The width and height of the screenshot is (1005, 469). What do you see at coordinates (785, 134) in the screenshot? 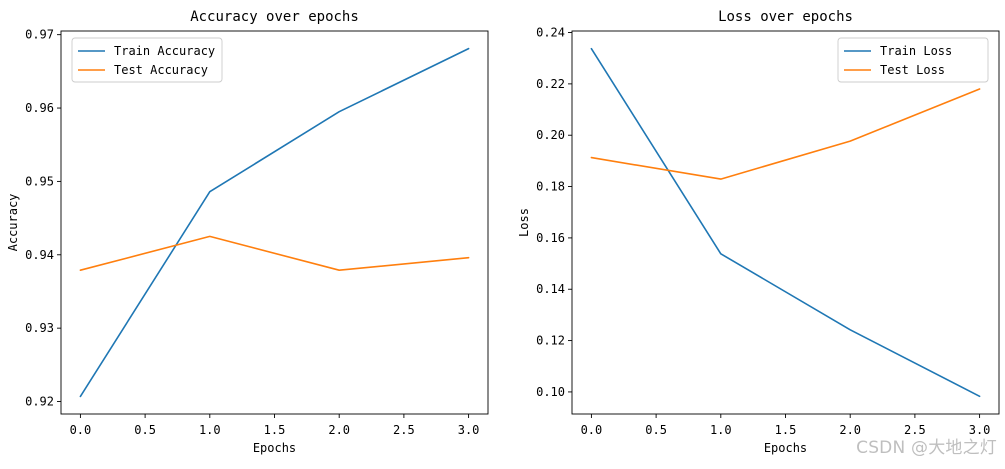
I see `series-line-test-loss` at bounding box center [785, 134].